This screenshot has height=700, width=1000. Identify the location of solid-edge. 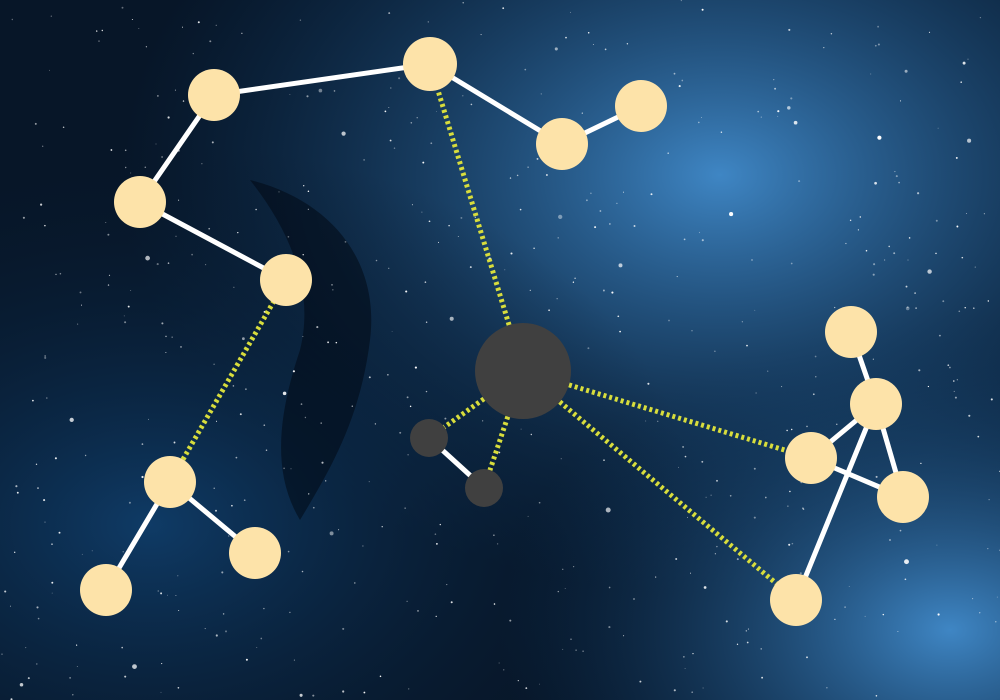
(213, 241).